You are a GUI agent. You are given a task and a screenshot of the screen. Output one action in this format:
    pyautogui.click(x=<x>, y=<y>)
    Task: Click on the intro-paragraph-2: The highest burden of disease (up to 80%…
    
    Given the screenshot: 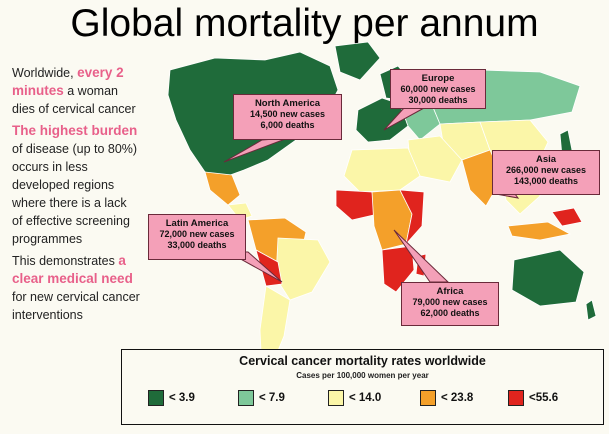 What is the action you would take?
    pyautogui.click(x=76, y=185)
    